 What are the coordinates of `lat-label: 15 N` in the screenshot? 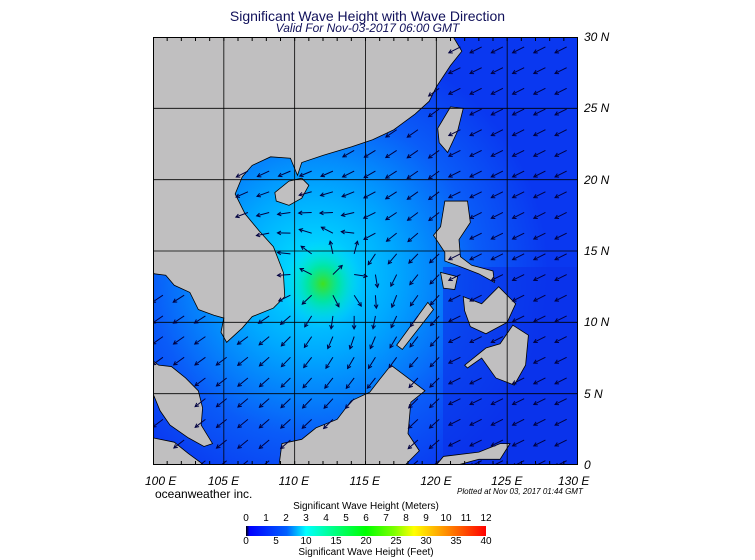 It's located at (597, 251).